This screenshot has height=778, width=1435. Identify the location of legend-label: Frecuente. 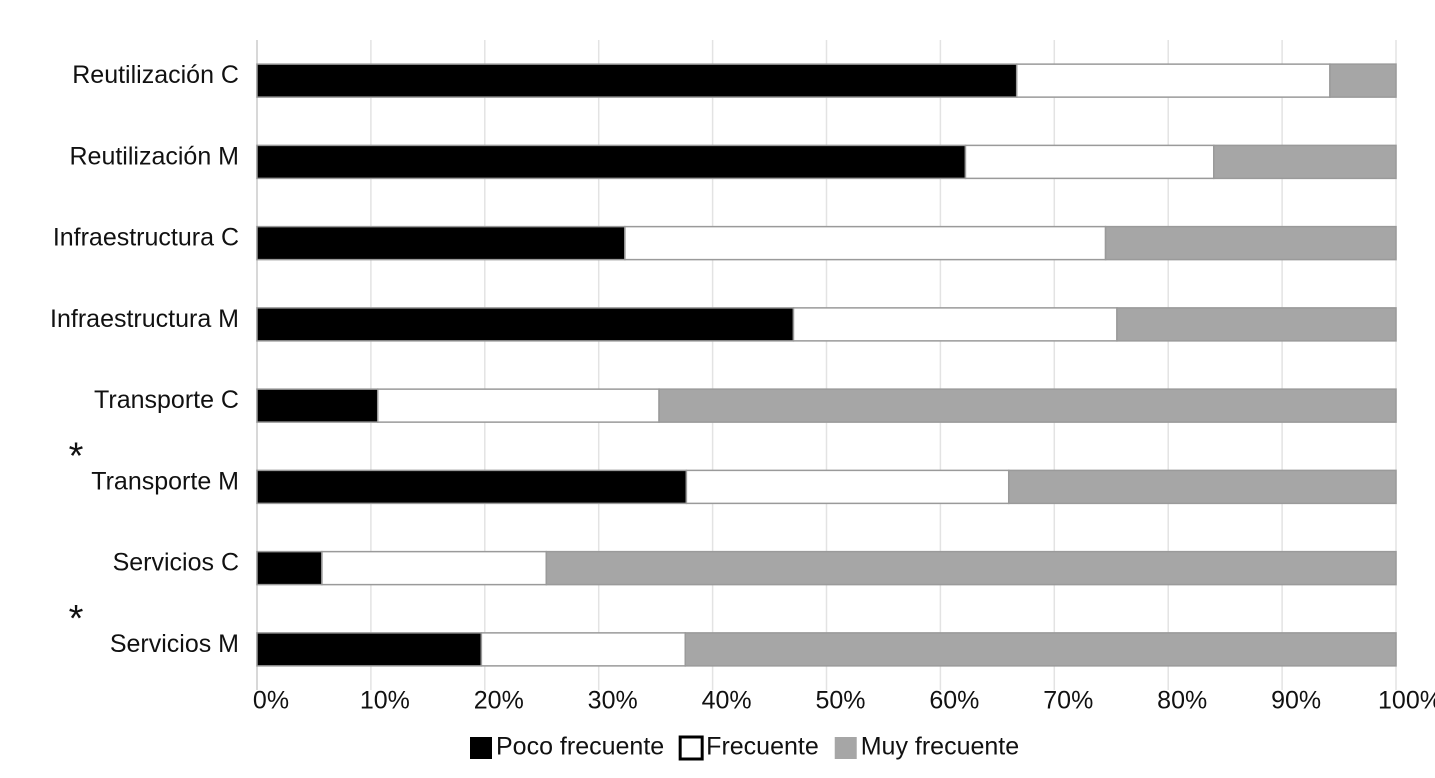
(762, 747).